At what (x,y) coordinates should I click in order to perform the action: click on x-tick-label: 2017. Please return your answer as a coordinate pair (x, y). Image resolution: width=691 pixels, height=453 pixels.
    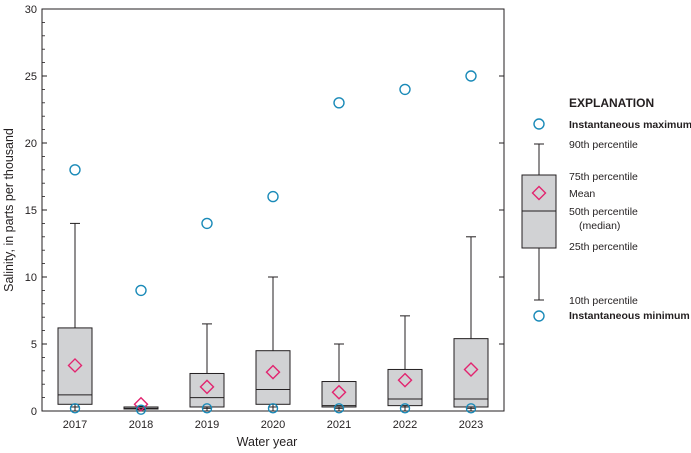
    Looking at the image, I should click on (75, 425).